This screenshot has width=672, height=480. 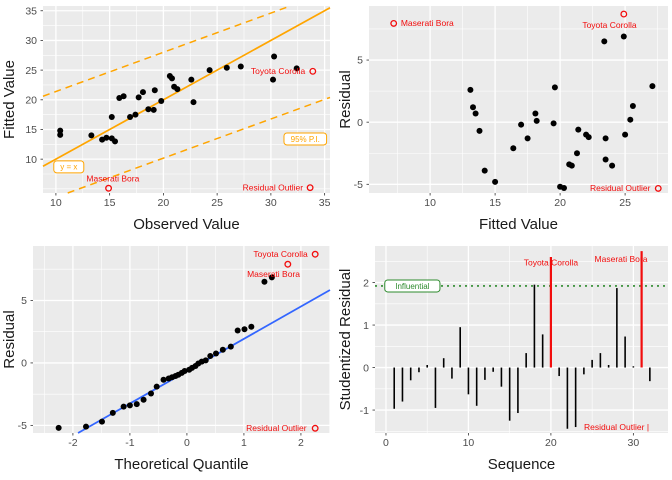 I want to click on x-tick-label: -2, so click(x=72, y=443).